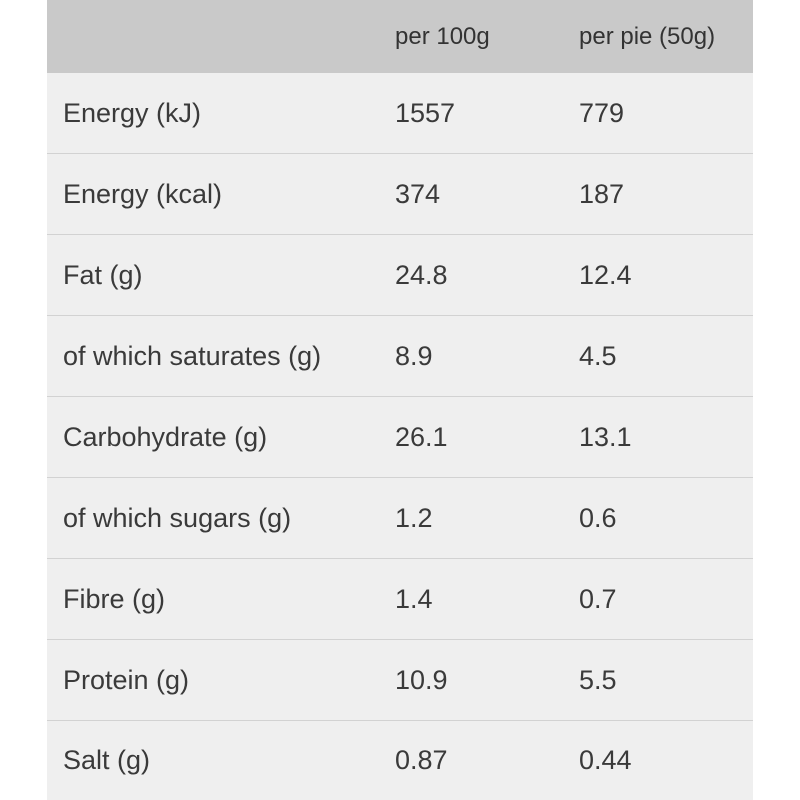 The image size is (800, 800). I want to click on header-cell-per-pie: per pie (50g), so click(647, 36).